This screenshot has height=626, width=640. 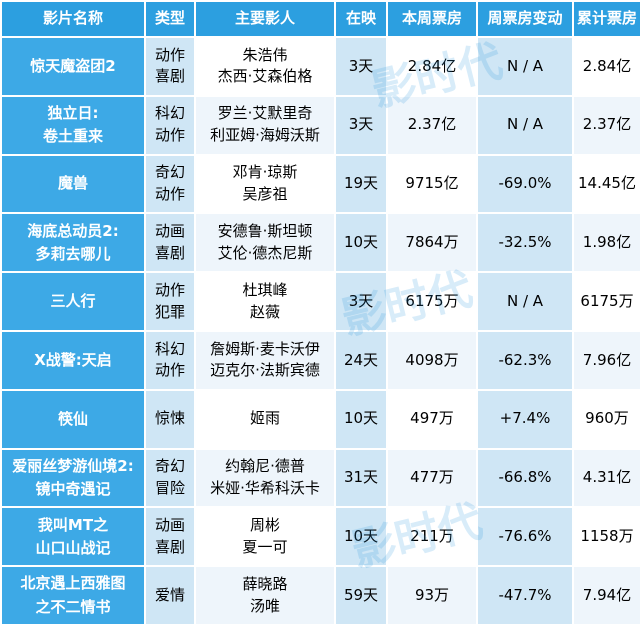 I want to click on total-gross-cell: 7.96亿, so click(x=606, y=360).